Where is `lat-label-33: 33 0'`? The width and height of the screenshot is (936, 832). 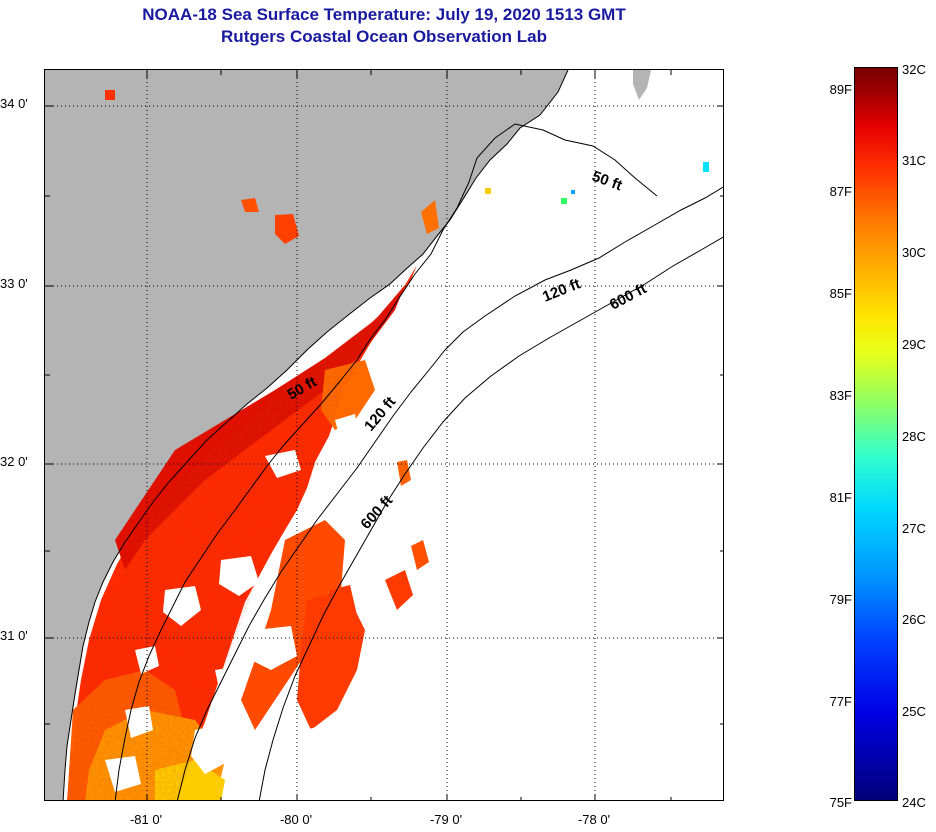 lat-label-33: 33 0' is located at coordinates (14, 283).